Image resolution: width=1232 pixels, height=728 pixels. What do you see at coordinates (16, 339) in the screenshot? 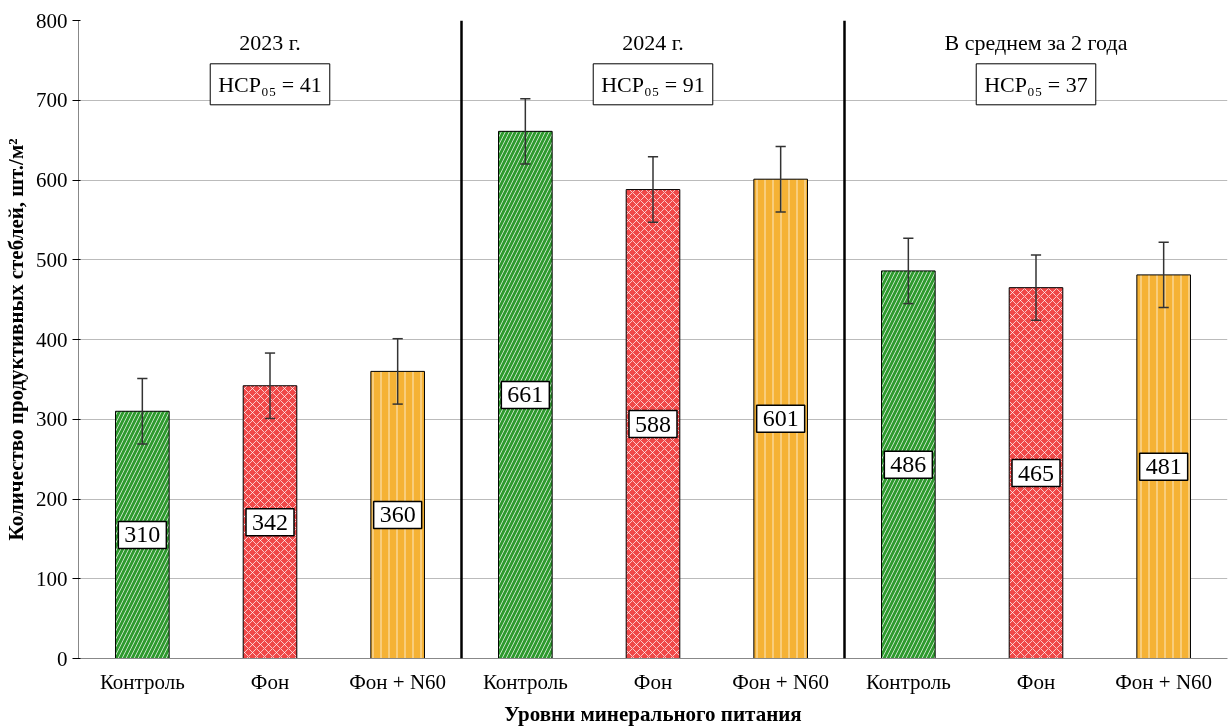
I see `y-axis-title: Количество продуктивных стеблей, шт./м²` at bounding box center [16, 339].